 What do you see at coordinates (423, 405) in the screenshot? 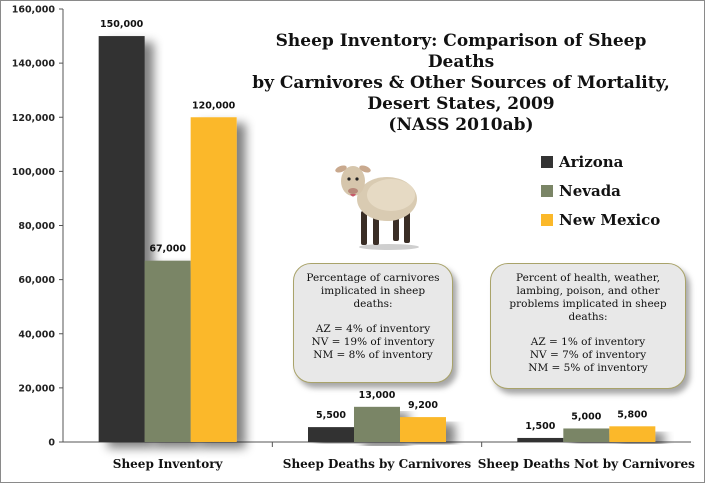
I see `bar-data-label: 9,200` at bounding box center [423, 405].